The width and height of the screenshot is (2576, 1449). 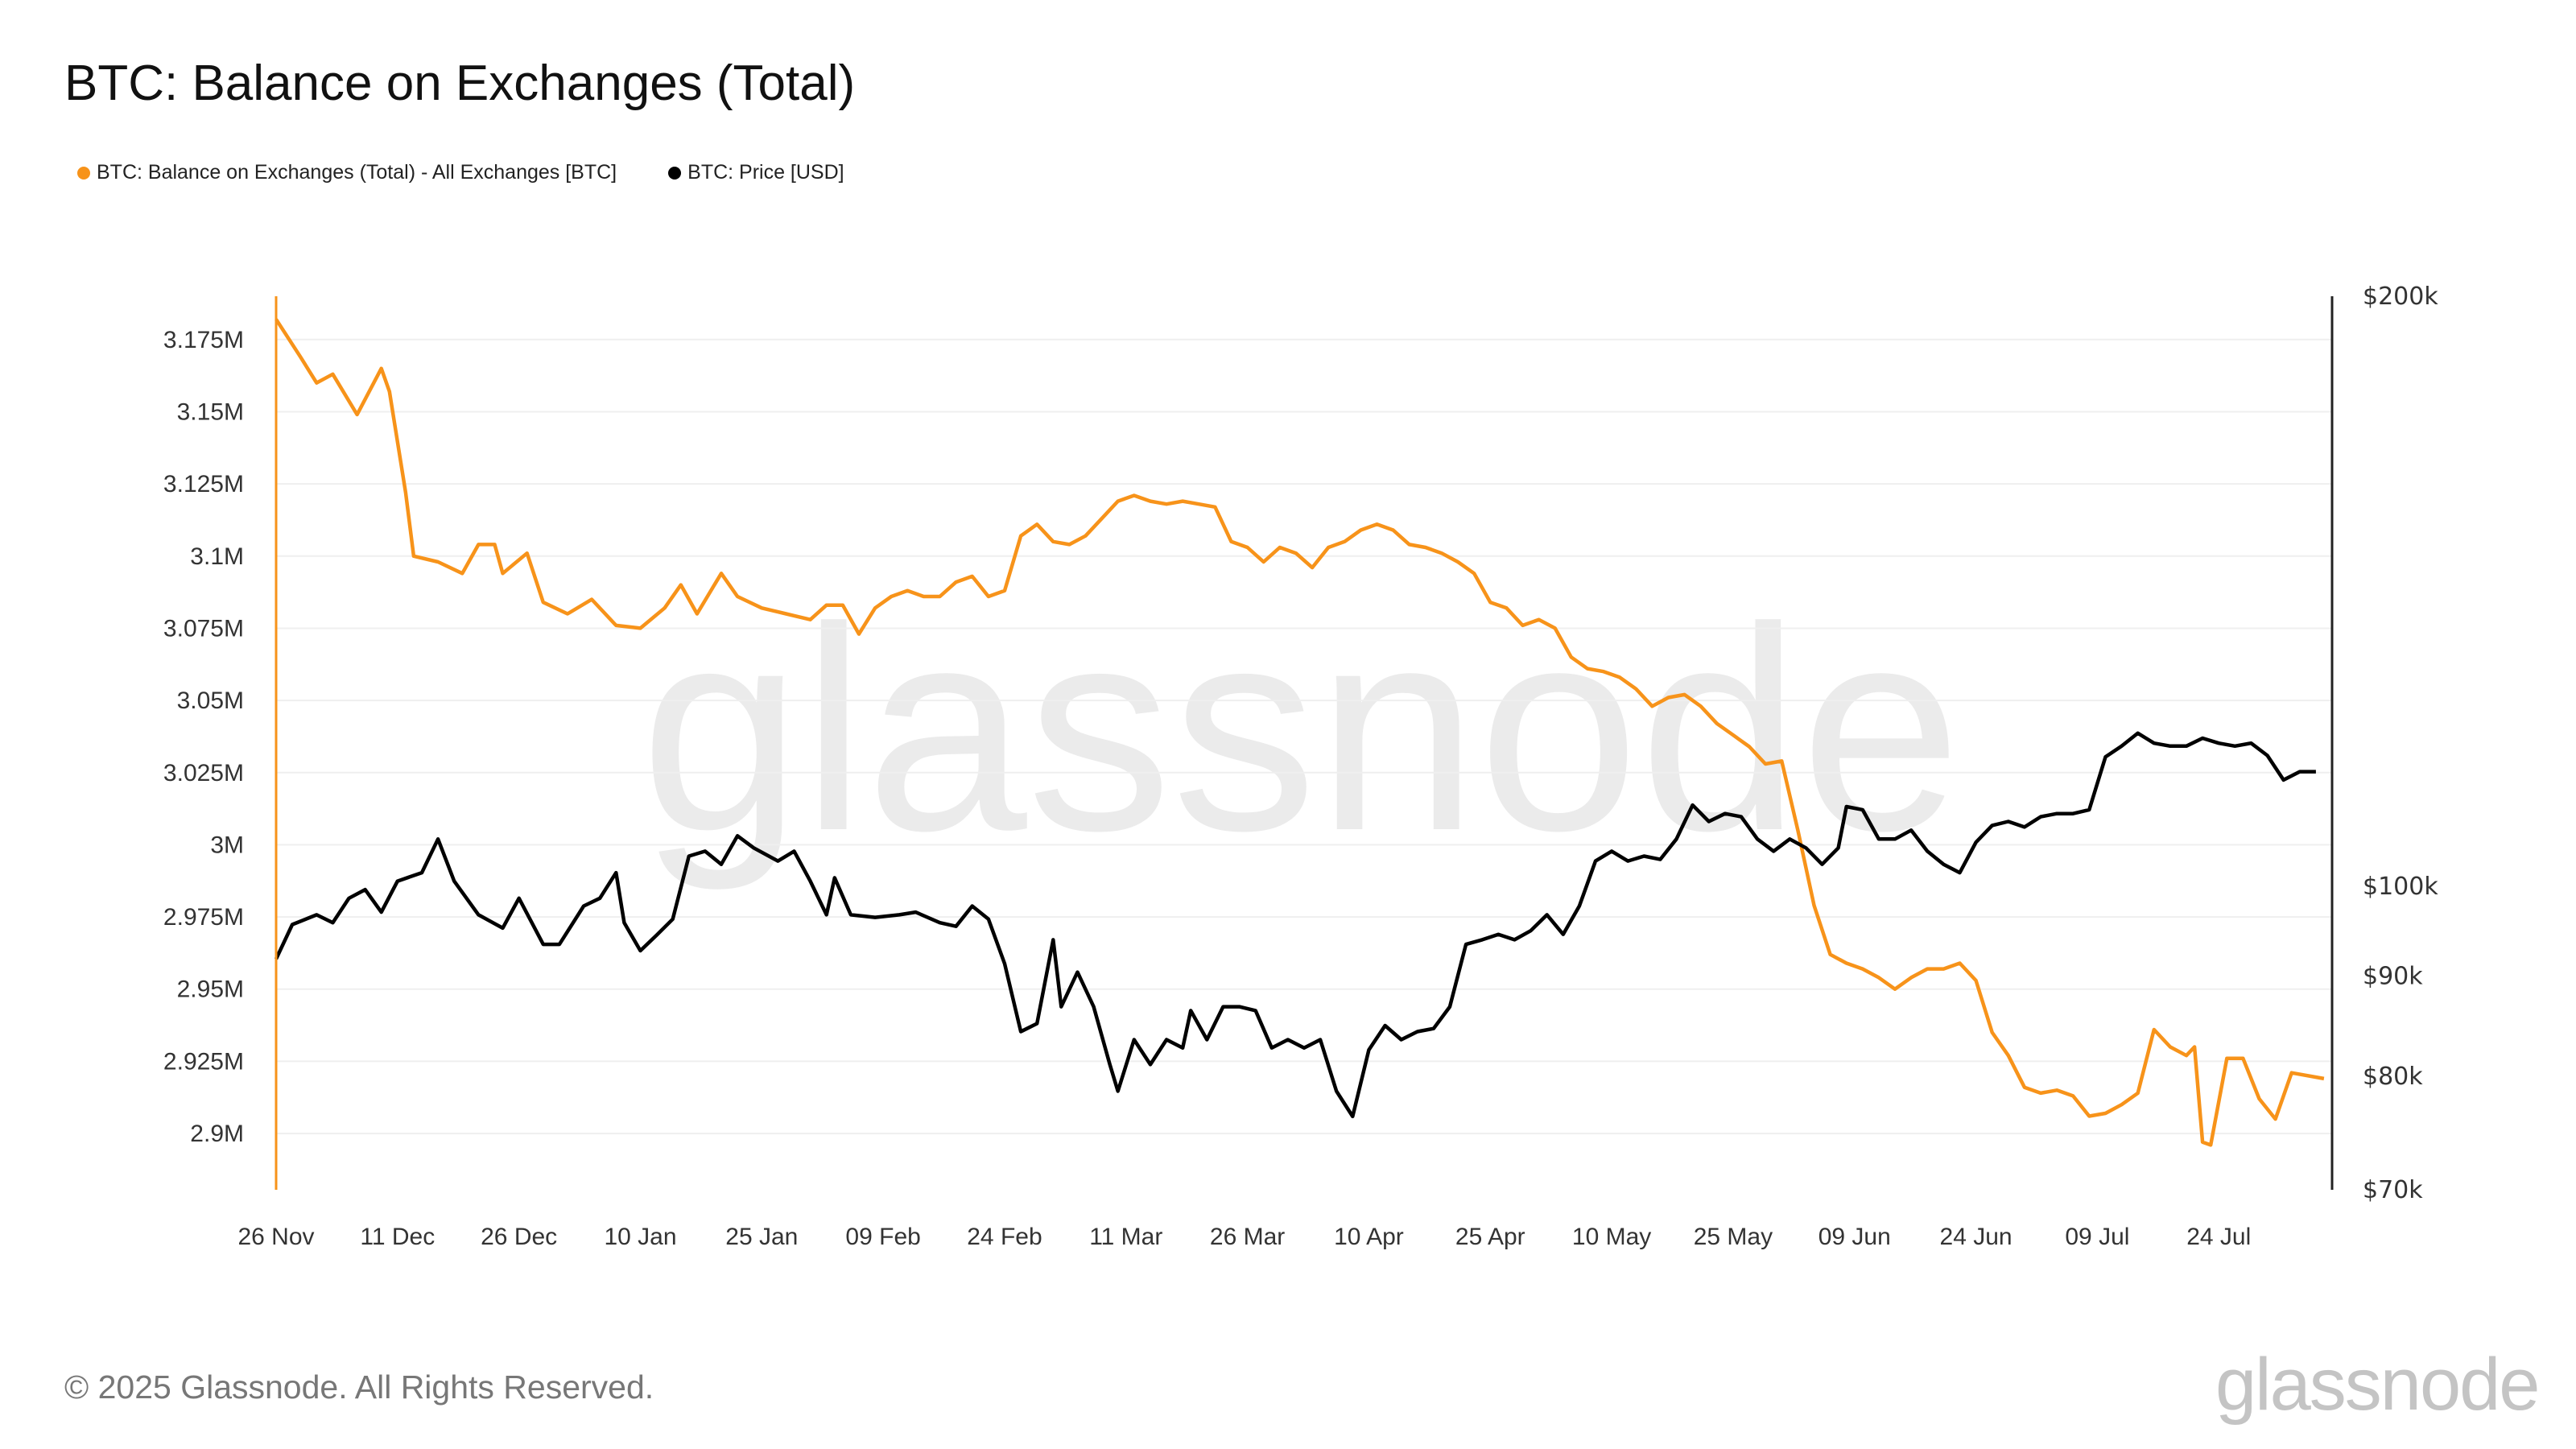 What do you see at coordinates (519, 1237) in the screenshot?
I see `x-tick-label: 26 Dec` at bounding box center [519, 1237].